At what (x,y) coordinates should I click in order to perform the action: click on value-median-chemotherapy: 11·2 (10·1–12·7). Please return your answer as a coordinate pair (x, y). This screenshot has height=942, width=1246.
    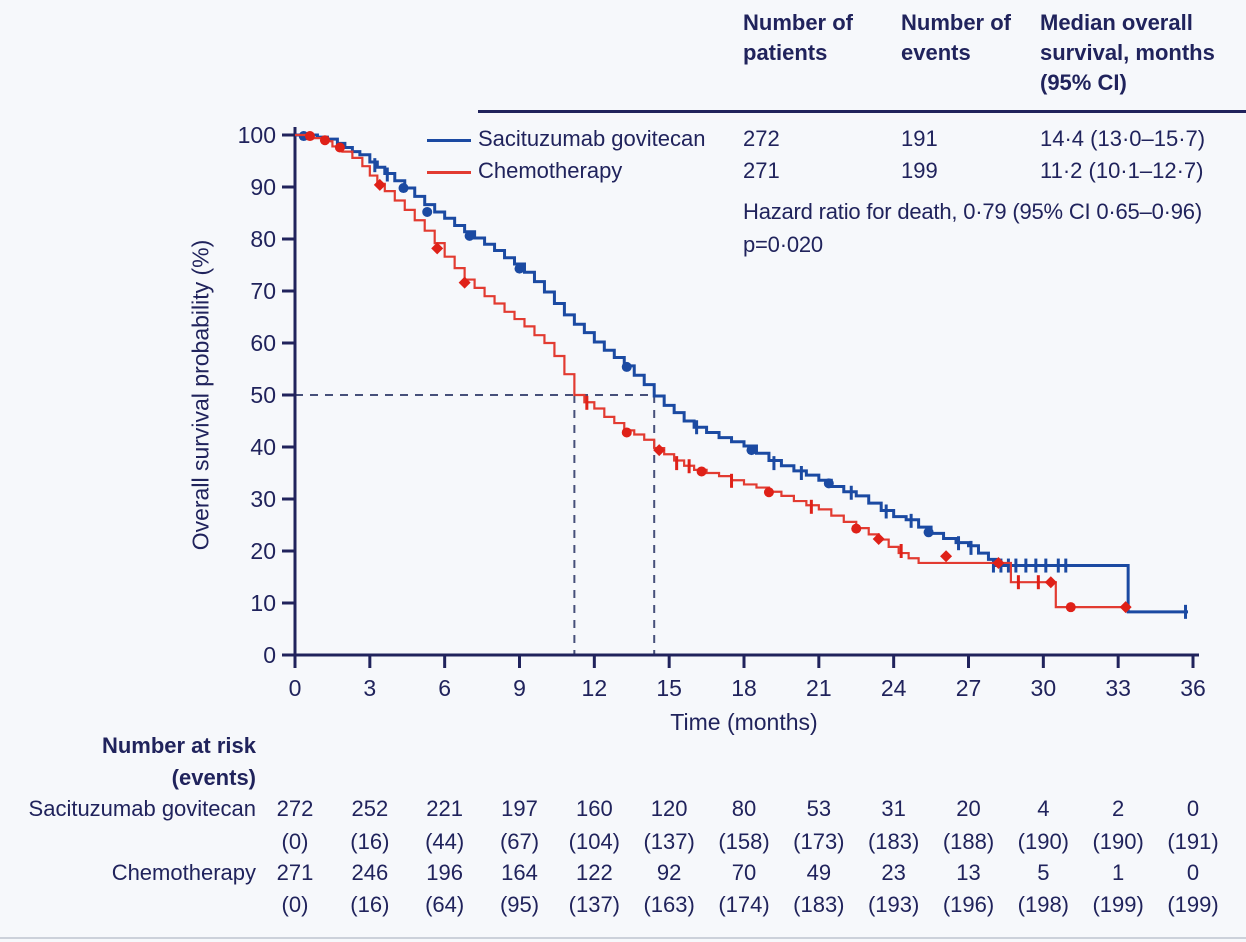
    Looking at the image, I should click on (1122, 170).